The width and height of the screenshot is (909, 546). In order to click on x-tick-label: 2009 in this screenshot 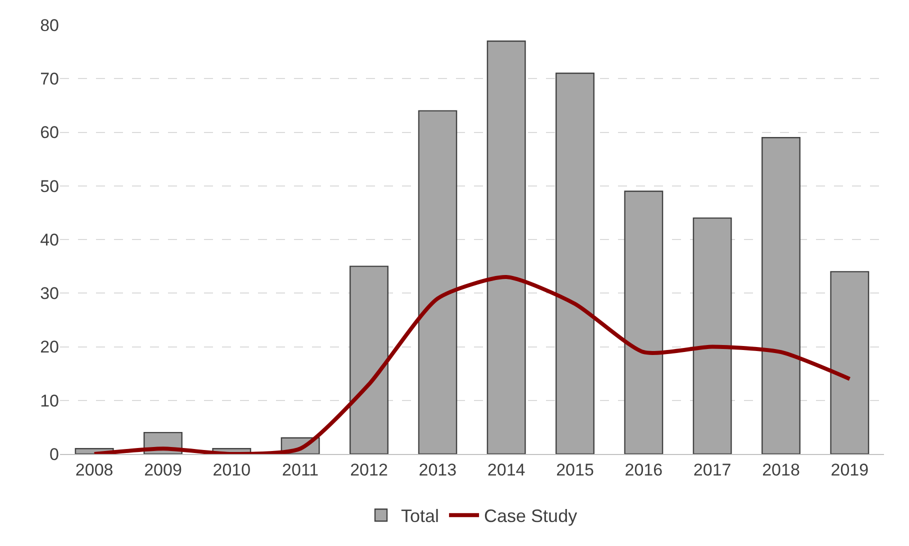, I will do `click(163, 470)`.